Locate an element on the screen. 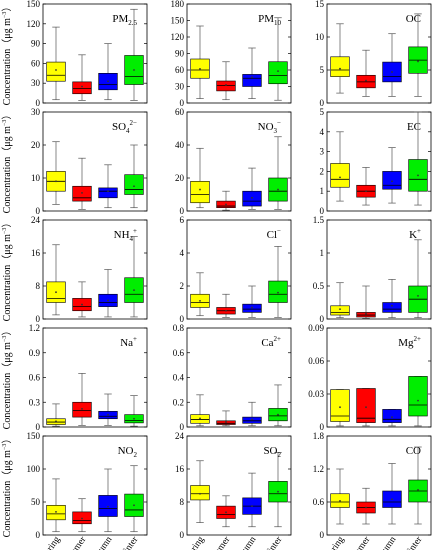 The width and height of the screenshot is (435, 550). y-tick-label: 0.03 is located at coordinates (316, 394).